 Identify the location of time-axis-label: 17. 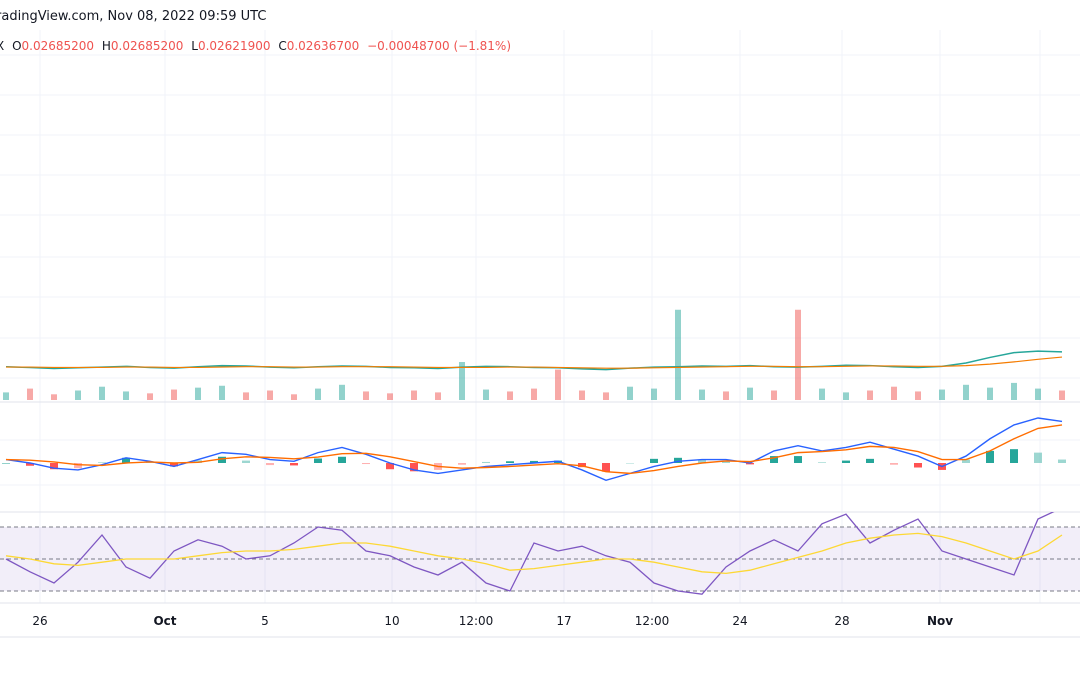
(563, 621).